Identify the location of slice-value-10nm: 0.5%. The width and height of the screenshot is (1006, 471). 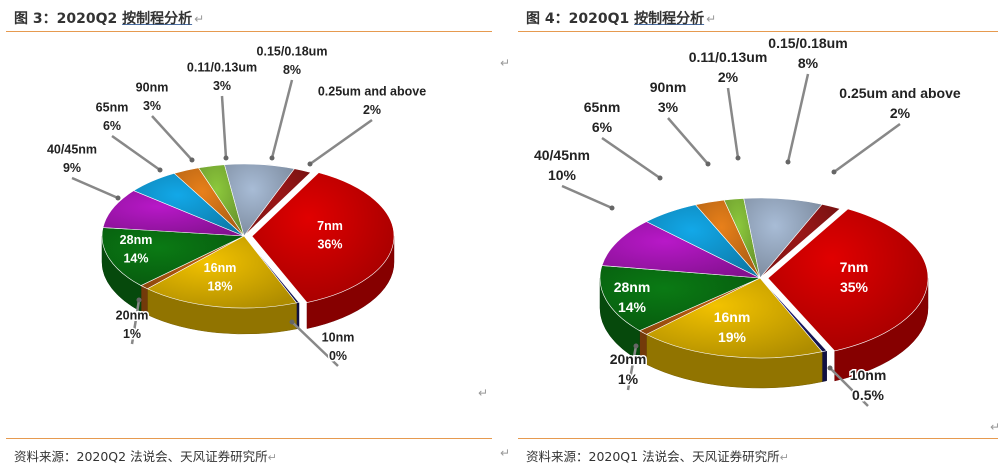
(868, 395).